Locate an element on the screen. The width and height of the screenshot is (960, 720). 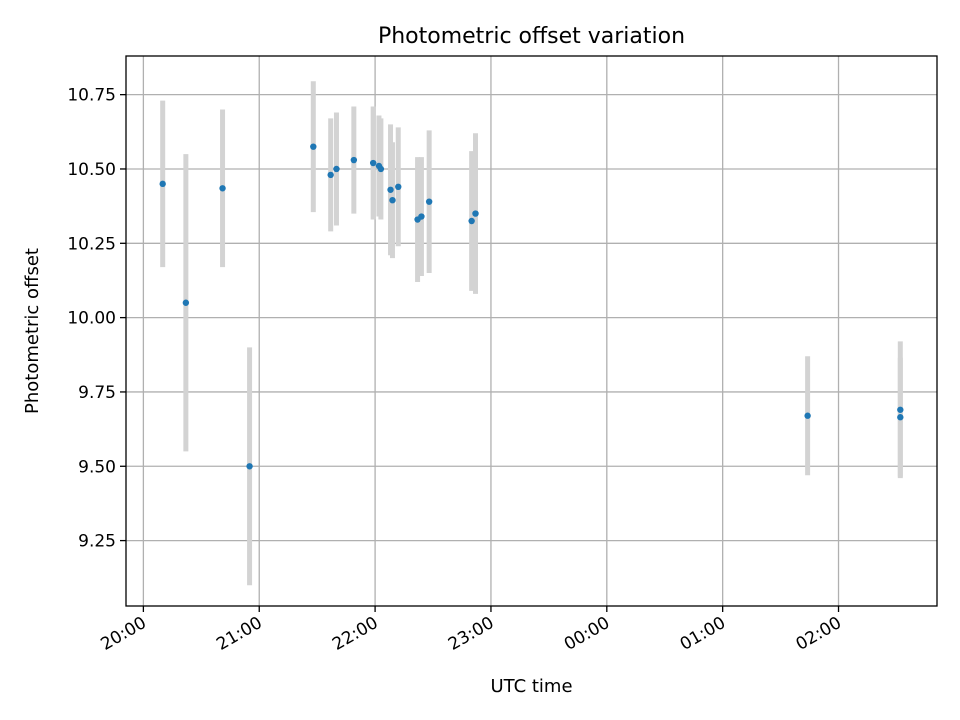
y-axis: 9.25 9.50 9.75 10.00 10.25 10.50 10.75 is located at coordinates (96, 319).